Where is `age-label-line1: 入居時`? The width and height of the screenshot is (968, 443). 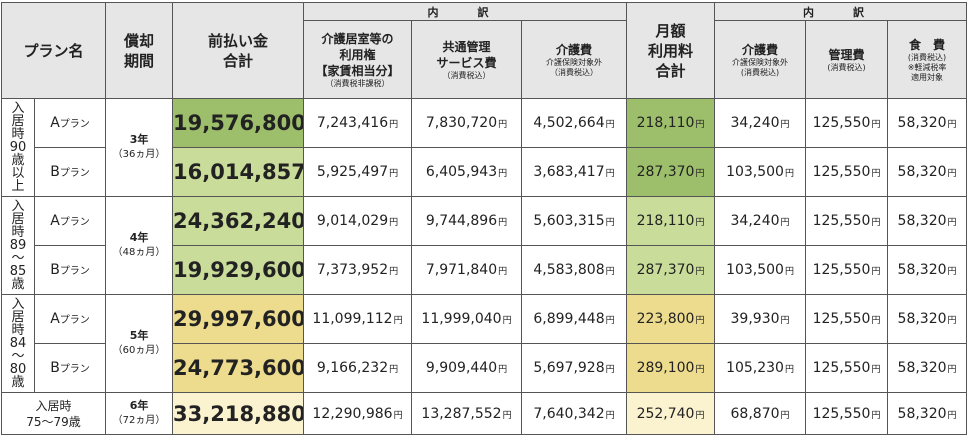
age-label-line1: 入居時 is located at coordinates (53, 405).